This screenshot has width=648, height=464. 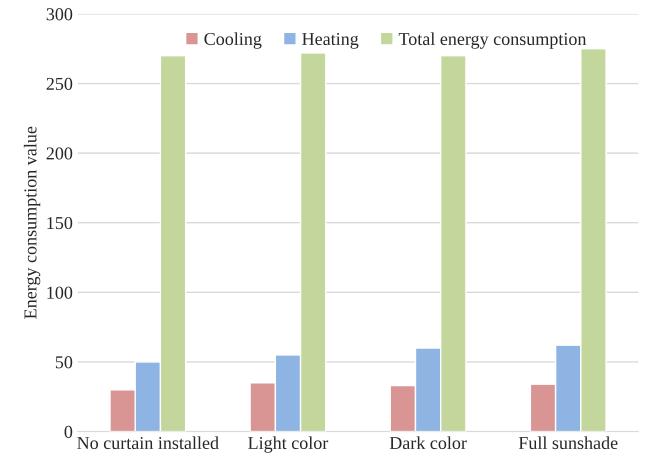 I want to click on y-tick-label: 100, so click(x=59, y=292).